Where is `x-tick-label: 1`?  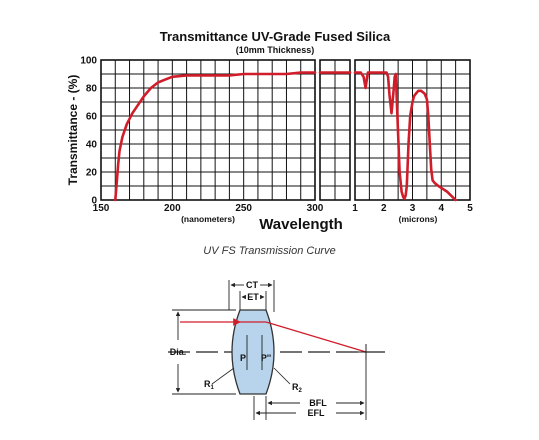 x-tick-label: 1 is located at coordinates (355, 208).